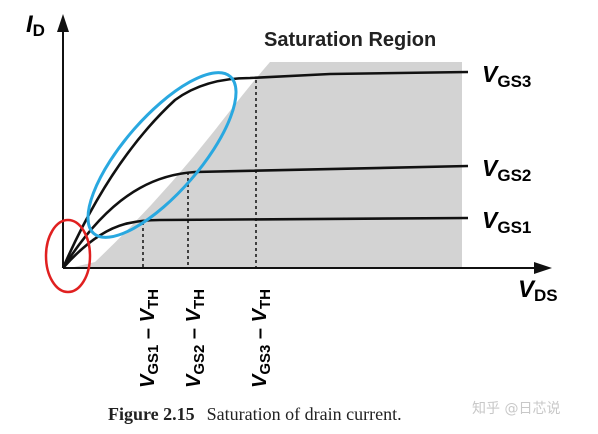 This screenshot has width=598, height=434. Describe the element at coordinates (506, 222) in the screenshot. I see `curve-label-vgs1: VGS1` at that location.